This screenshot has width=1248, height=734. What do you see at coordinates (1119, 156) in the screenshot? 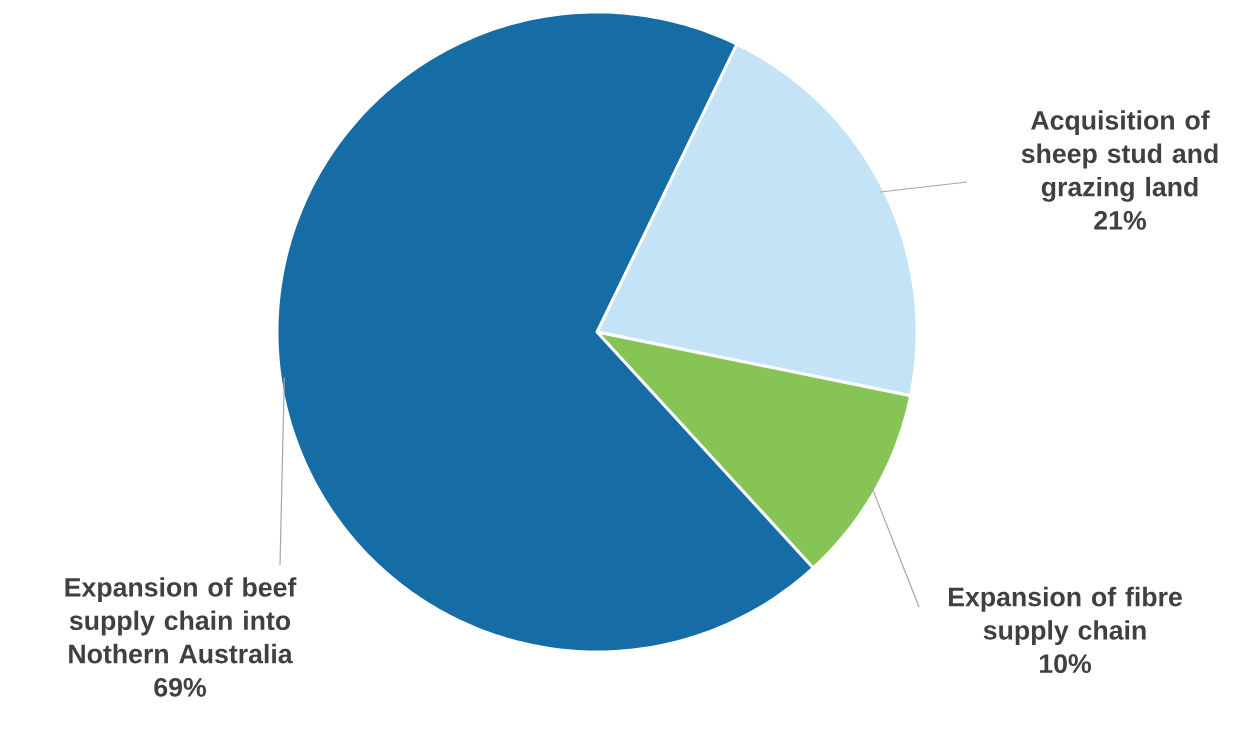
I see `slice-label: Acquisition of sheep stud and grazing land` at bounding box center [1119, 156].